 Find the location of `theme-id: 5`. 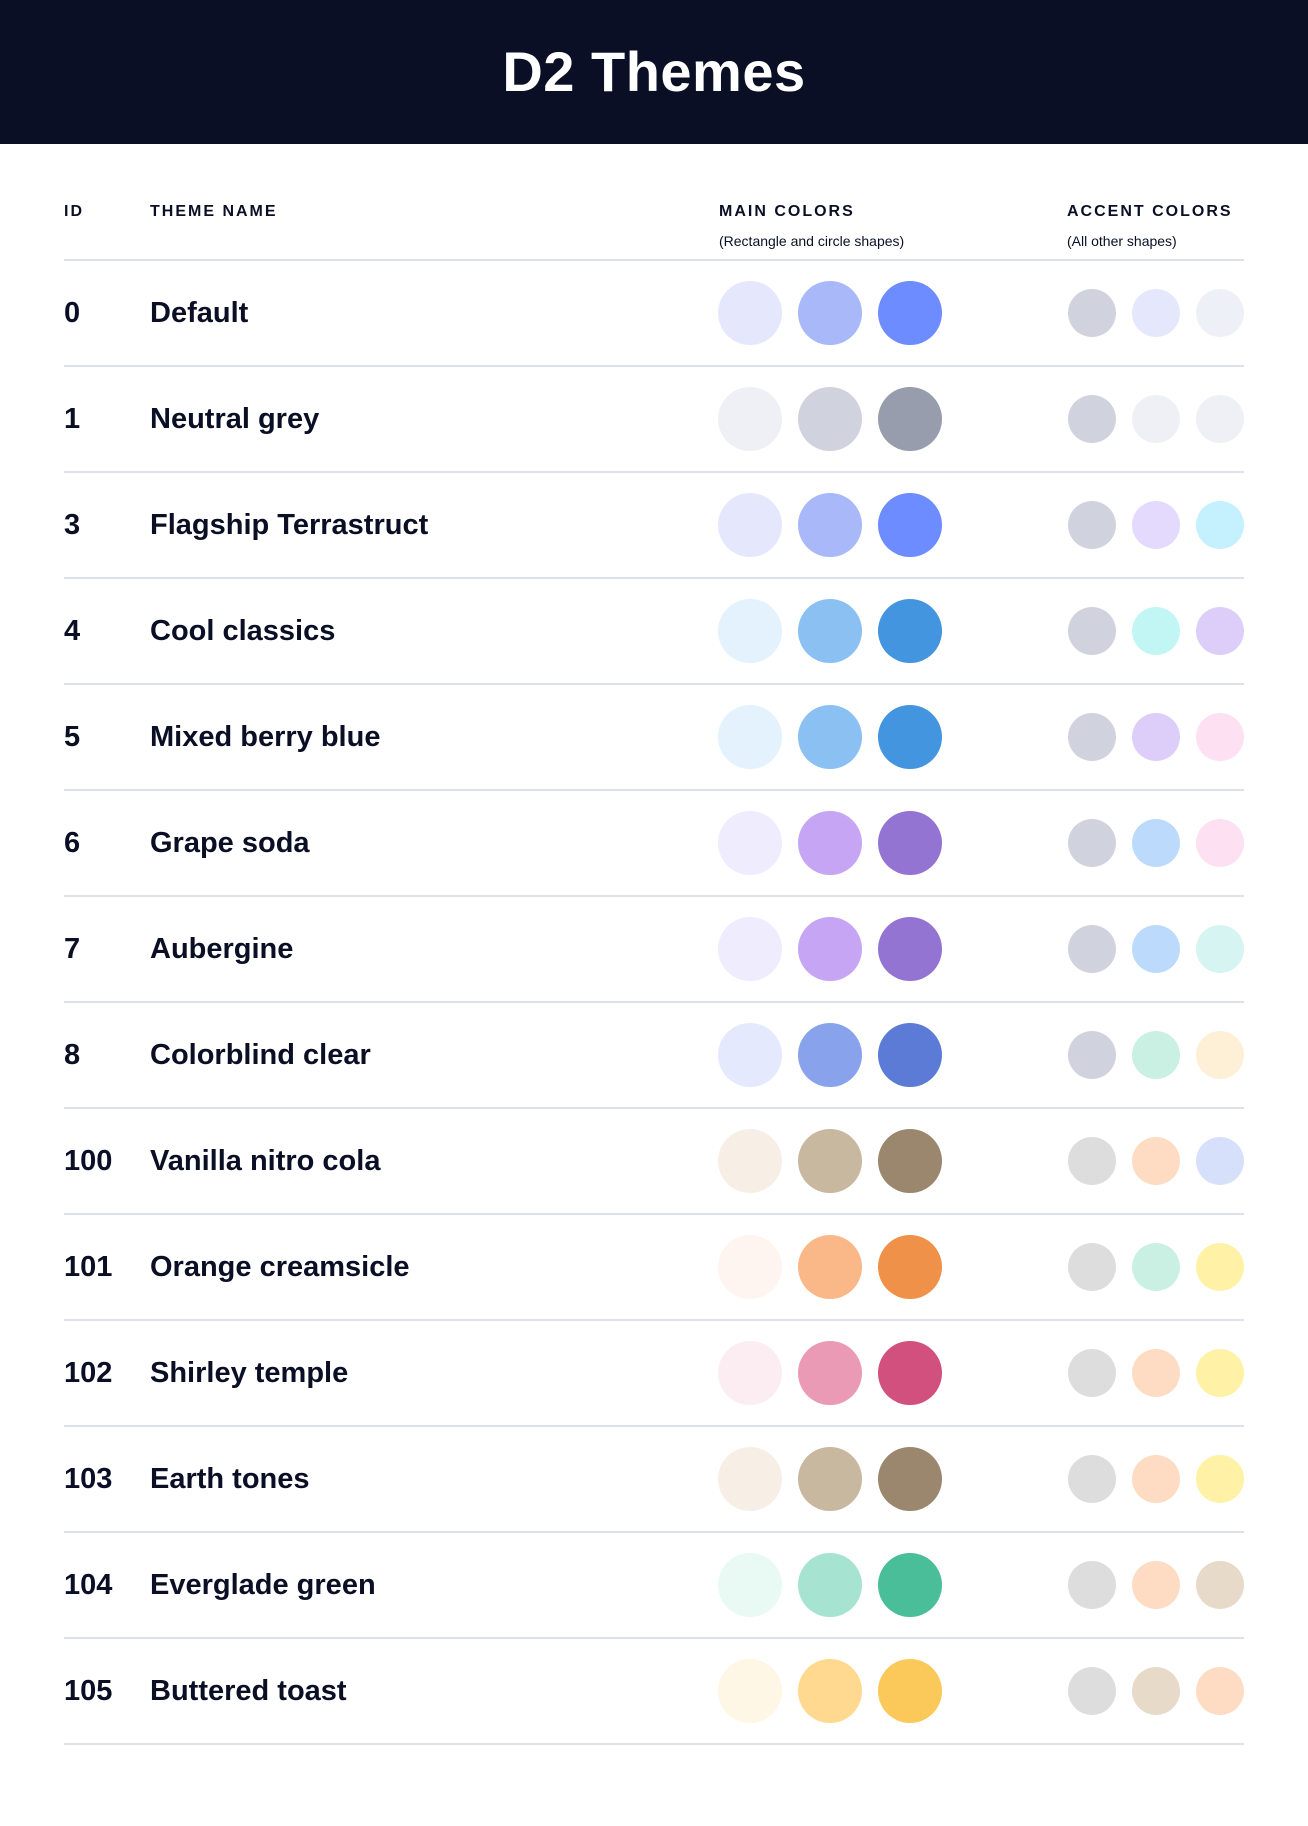

theme-id: 5 is located at coordinates (72, 737).